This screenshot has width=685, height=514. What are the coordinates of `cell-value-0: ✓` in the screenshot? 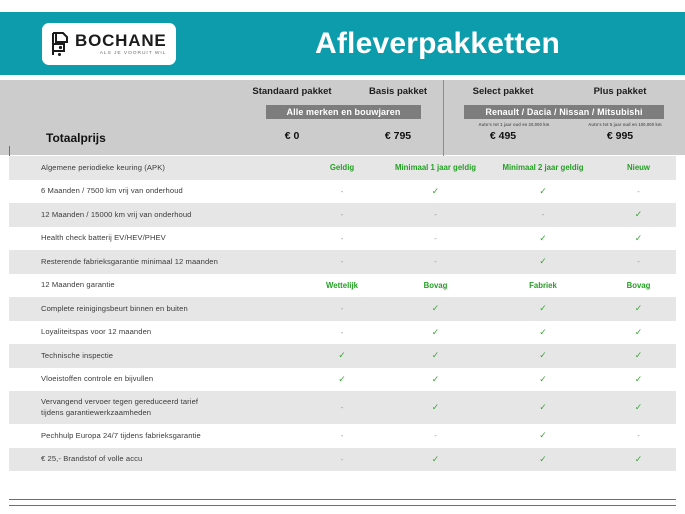 It's located at (342, 356).